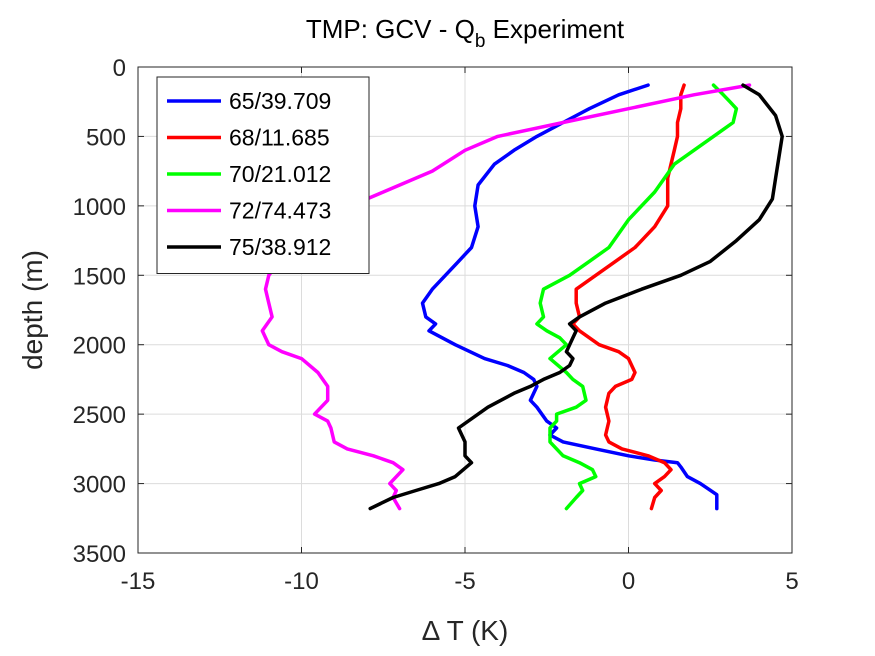 Image resolution: width=875 pixels, height=656 pixels. I want to click on legend-label: 75/38.912, so click(280, 247).